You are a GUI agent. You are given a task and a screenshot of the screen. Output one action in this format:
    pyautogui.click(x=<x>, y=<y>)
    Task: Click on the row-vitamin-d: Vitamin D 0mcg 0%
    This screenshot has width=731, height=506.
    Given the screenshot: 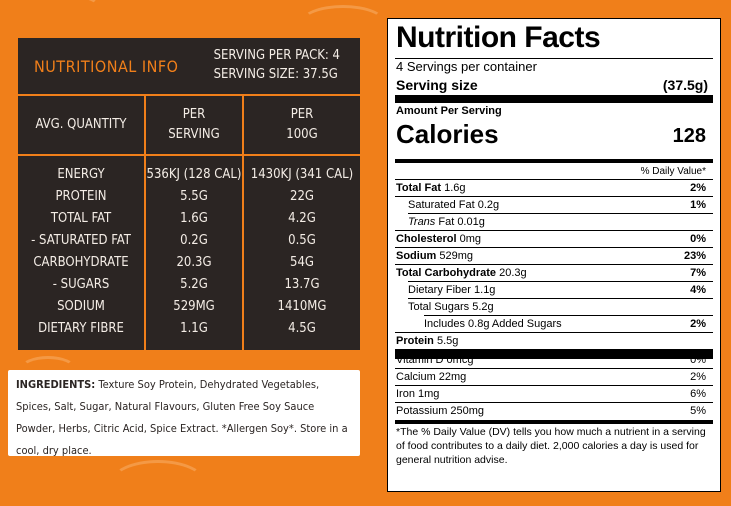 What is the action you would take?
    pyautogui.click(x=551, y=360)
    